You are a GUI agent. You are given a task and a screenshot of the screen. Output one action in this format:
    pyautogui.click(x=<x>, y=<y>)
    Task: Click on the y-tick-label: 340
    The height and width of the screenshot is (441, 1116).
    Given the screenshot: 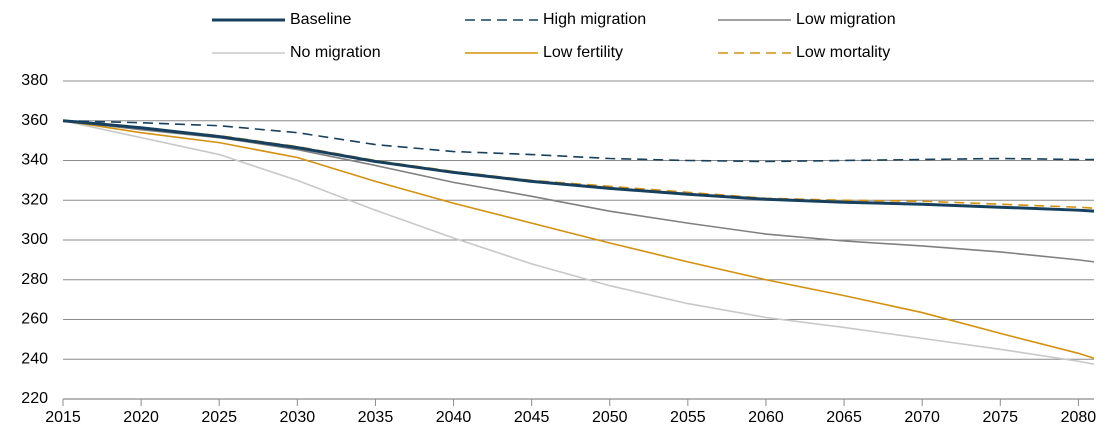 What is the action you would take?
    pyautogui.click(x=34, y=160)
    